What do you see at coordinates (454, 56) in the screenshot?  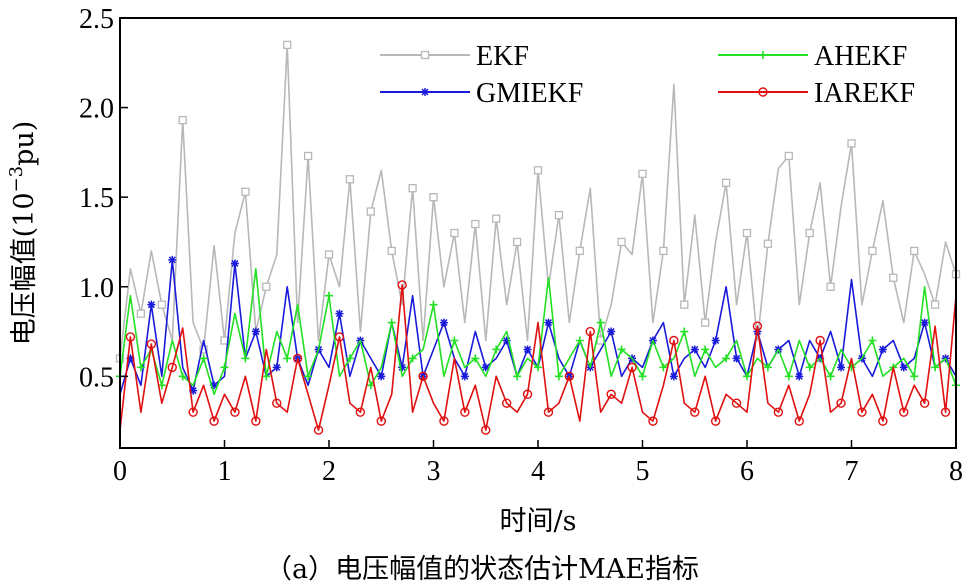 I see `legend-item-ekf: EKF` at bounding box center [454, 56].